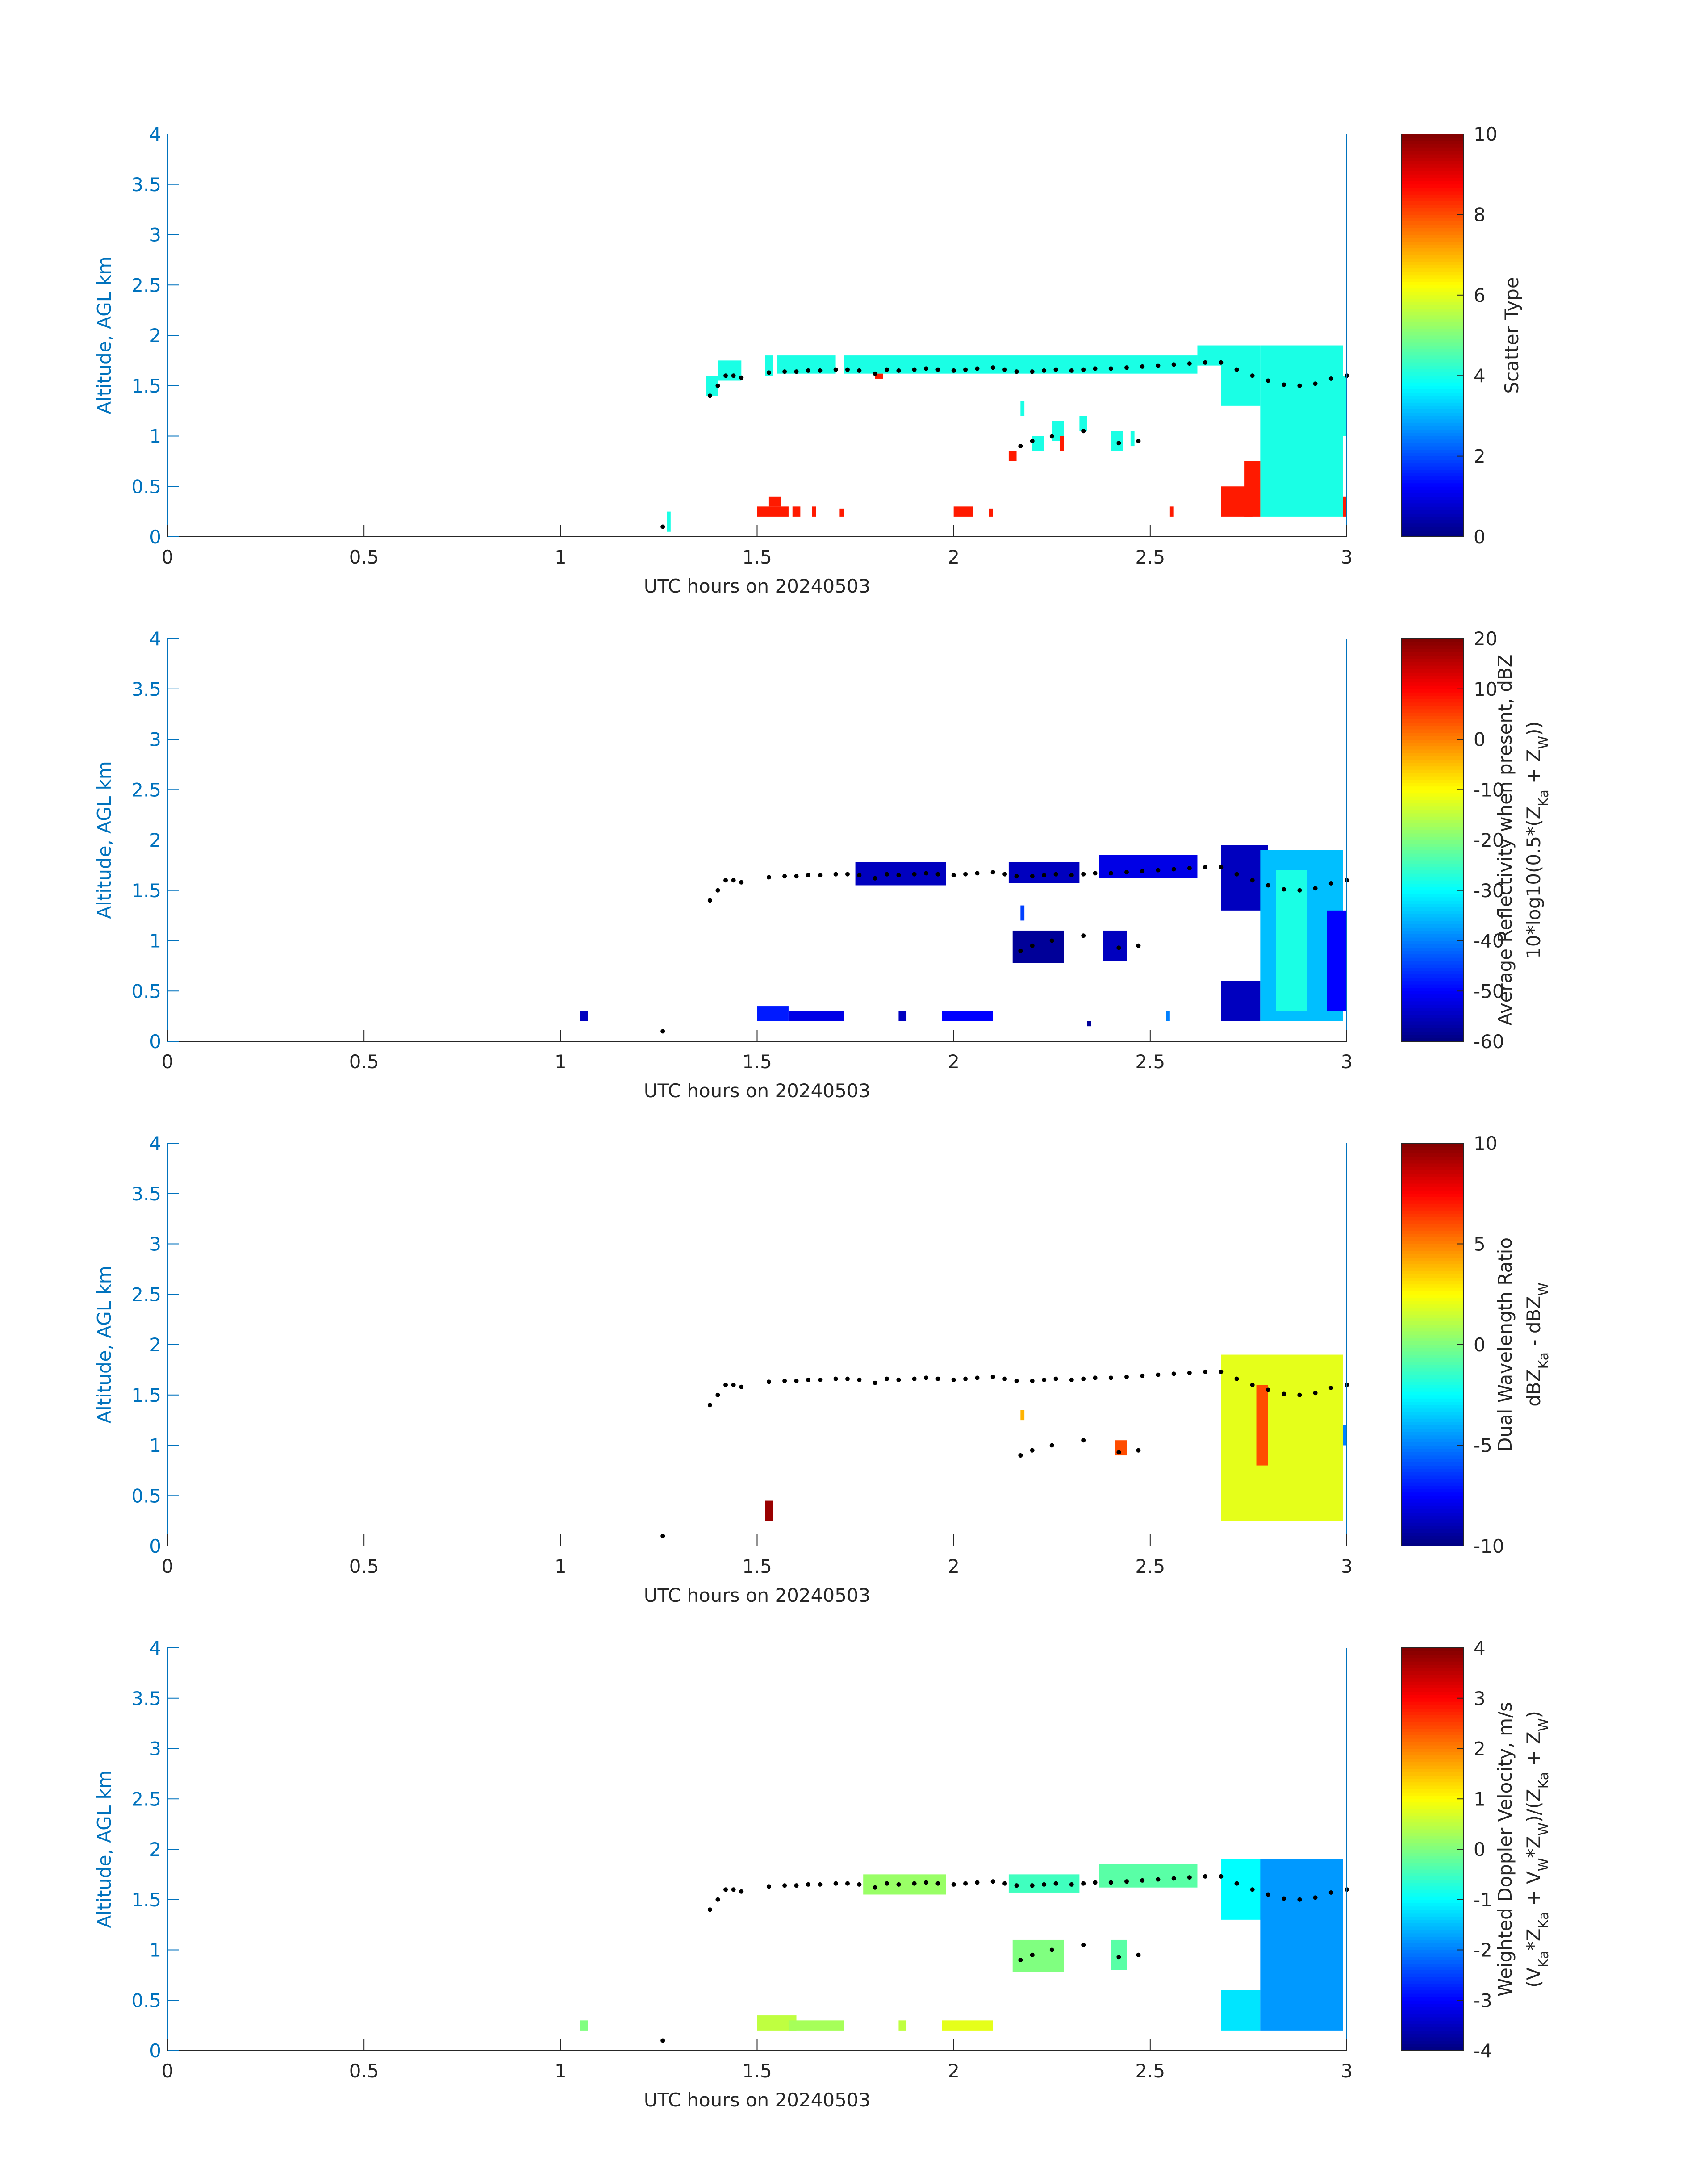 Image resolution: width=1708 pixels, height=2177 pixels. What do you see at coordinates (1505, 1849) in the screenshot?
I see `colorbar-label: Weighted Doppler Velocity, m/s` at bounding box center [1505, 1849].